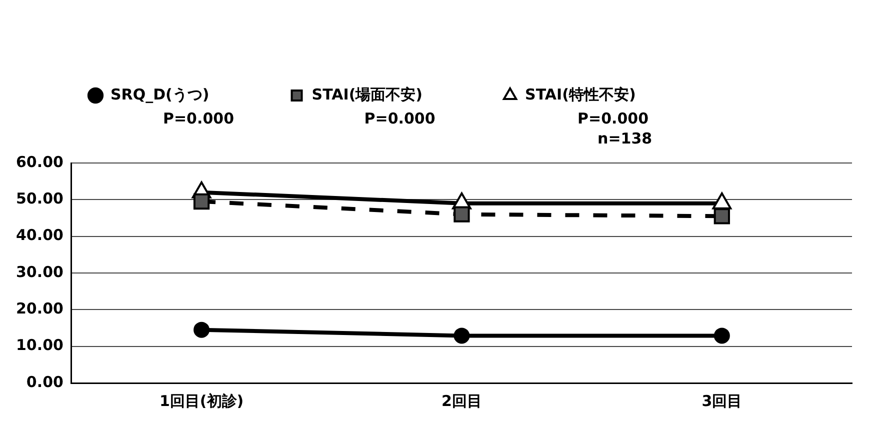  What do you see at coordinates (625, 138) in the screenshot?
I see `text: n=138` at bounding box center [625, 138].